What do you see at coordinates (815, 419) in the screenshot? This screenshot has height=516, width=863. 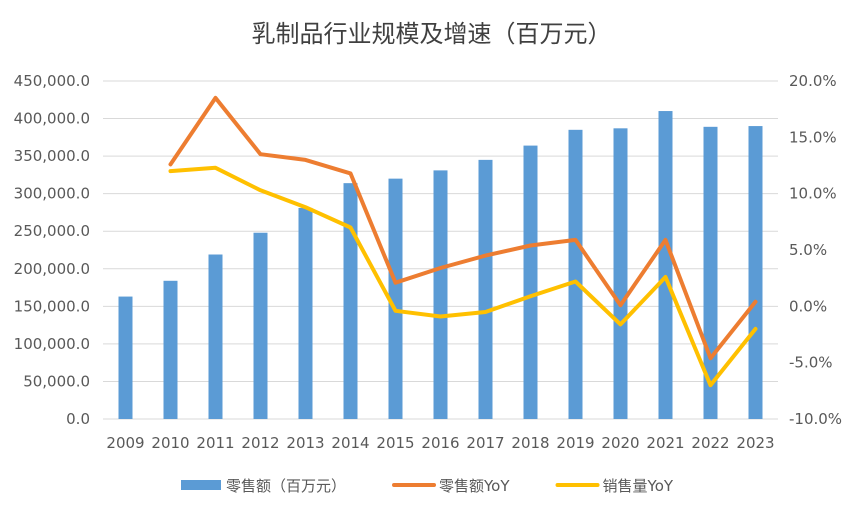 I see `y-right-tick-label: -10.0%` at bounding box center [815, 419].